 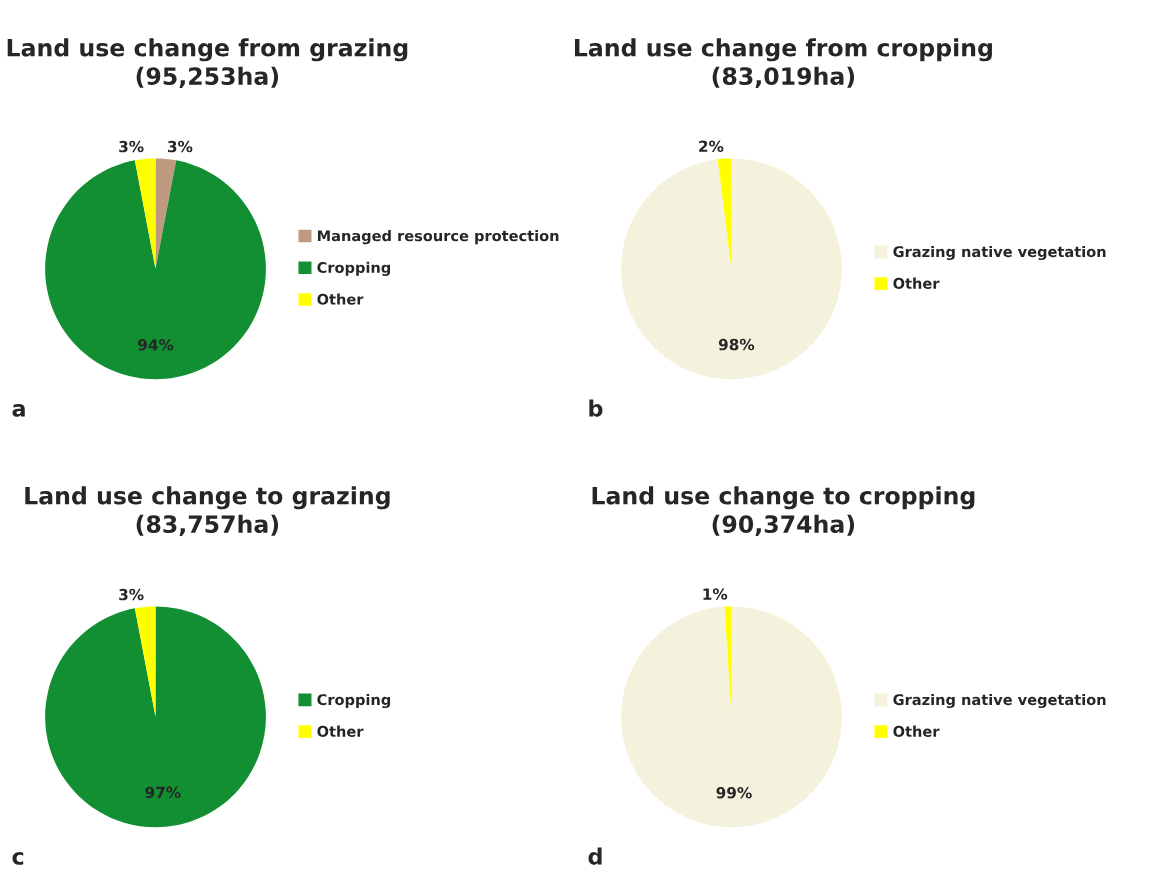 I want to click on text: b, so click(x=596, y=408).